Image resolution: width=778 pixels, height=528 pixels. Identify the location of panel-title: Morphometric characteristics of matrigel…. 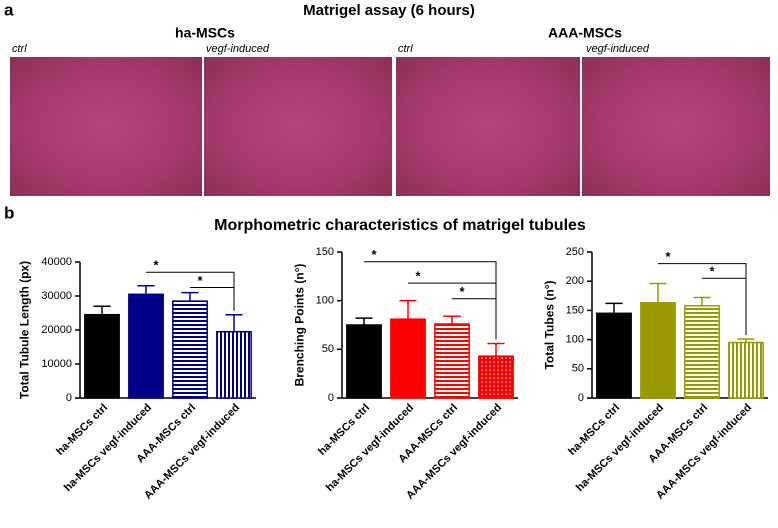
(400, 225).